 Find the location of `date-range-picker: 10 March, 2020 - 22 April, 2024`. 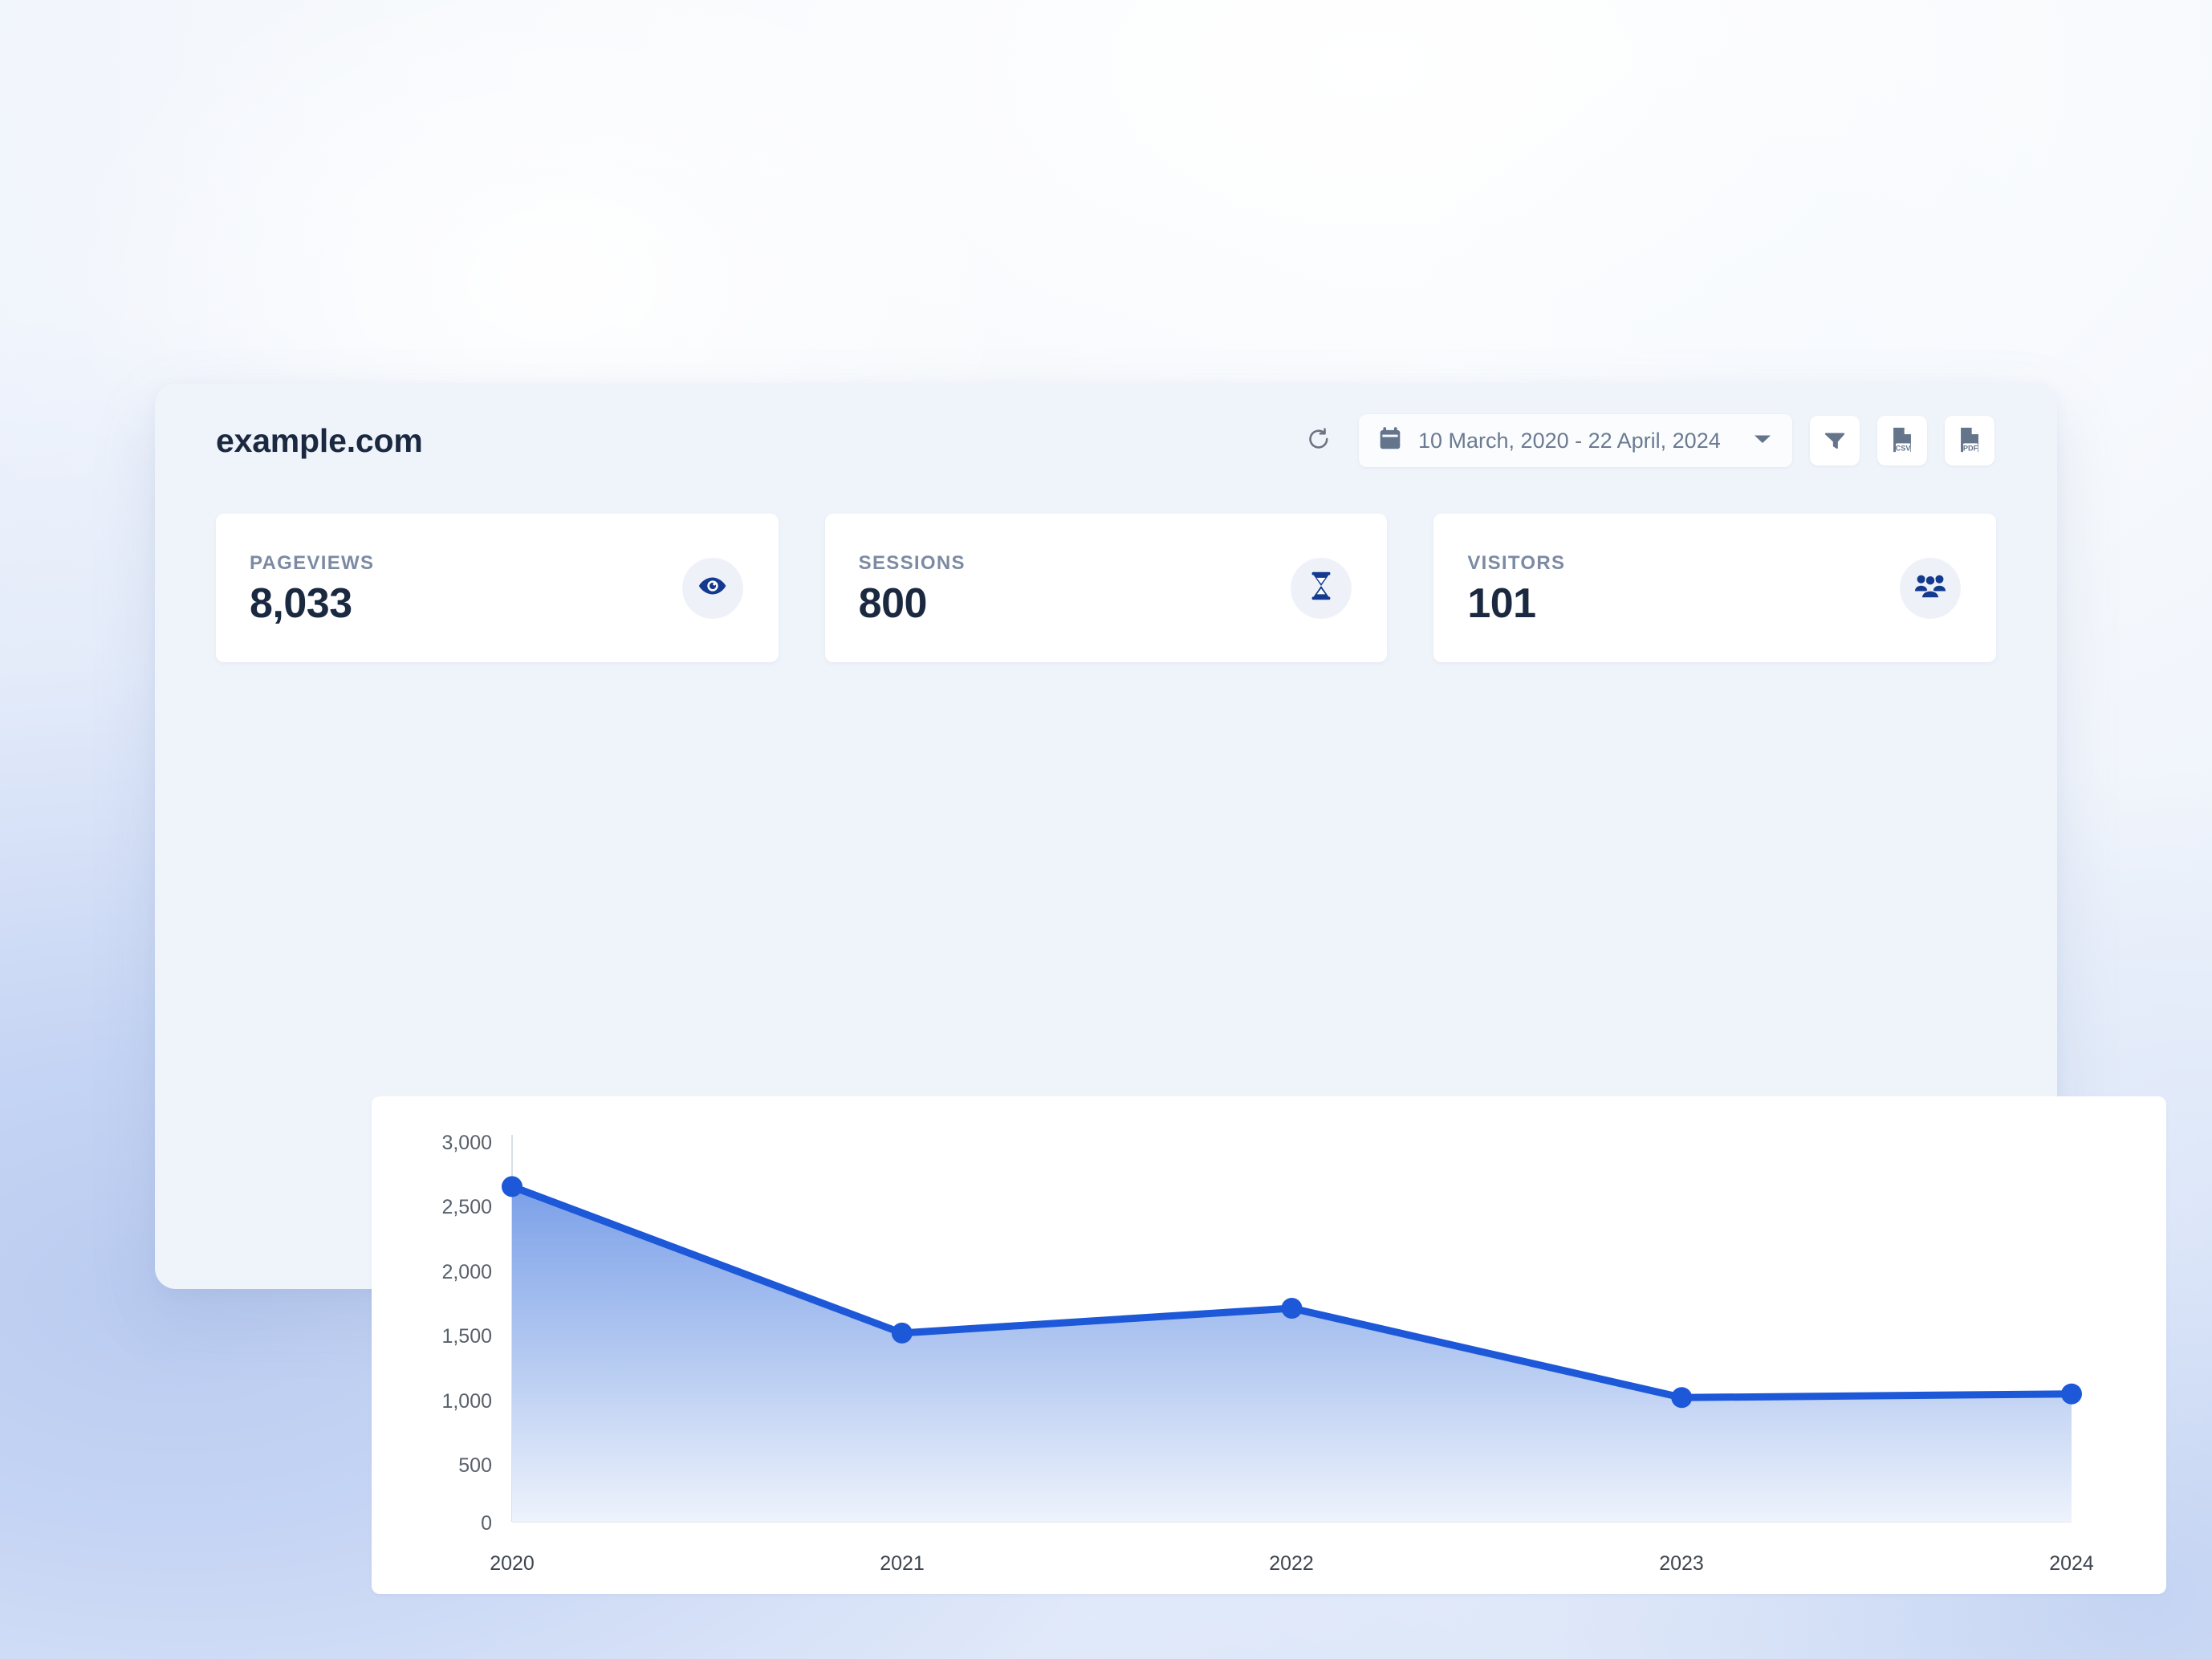

date-range-picker: 10 March, 2020 - 22 April, 2024 is located at coordinates (1575, 441).